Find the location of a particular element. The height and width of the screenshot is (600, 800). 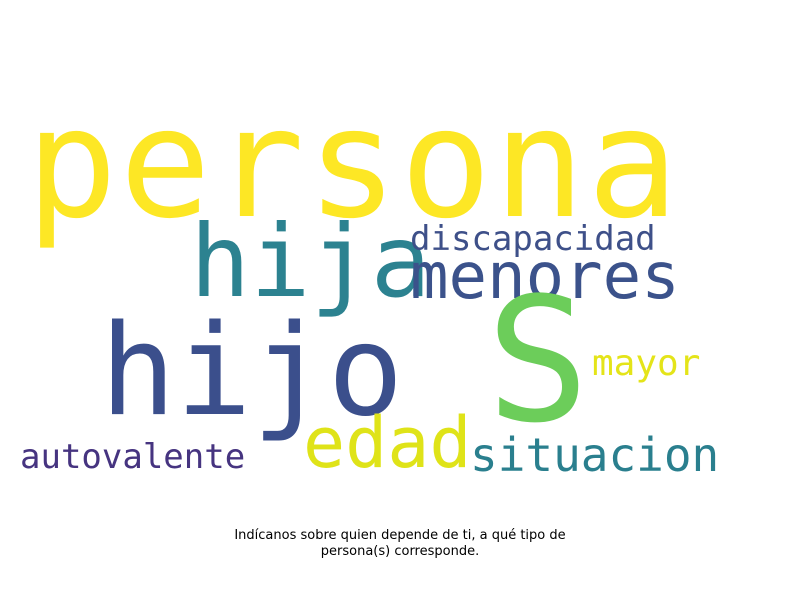

word-hija: hija is located at coordinates (310, 261).